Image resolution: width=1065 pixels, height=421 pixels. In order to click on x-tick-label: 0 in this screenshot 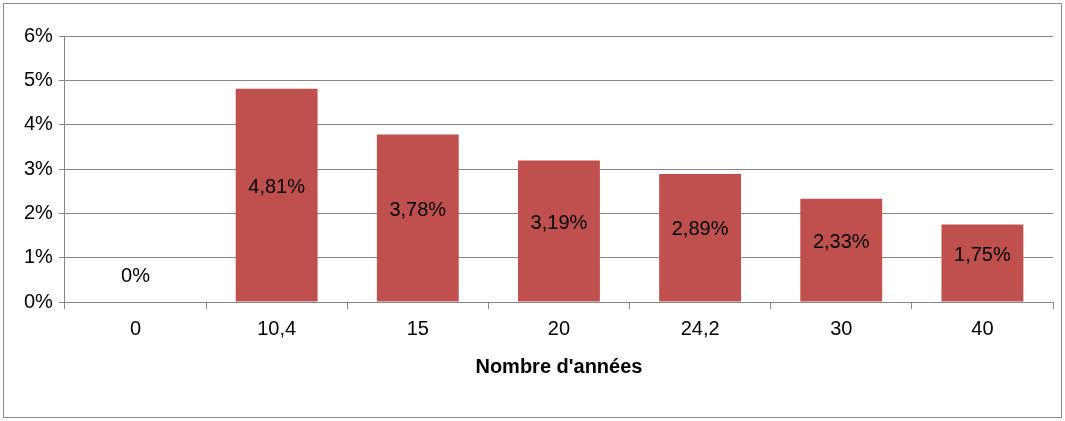, I will do `click(135, 327)`.